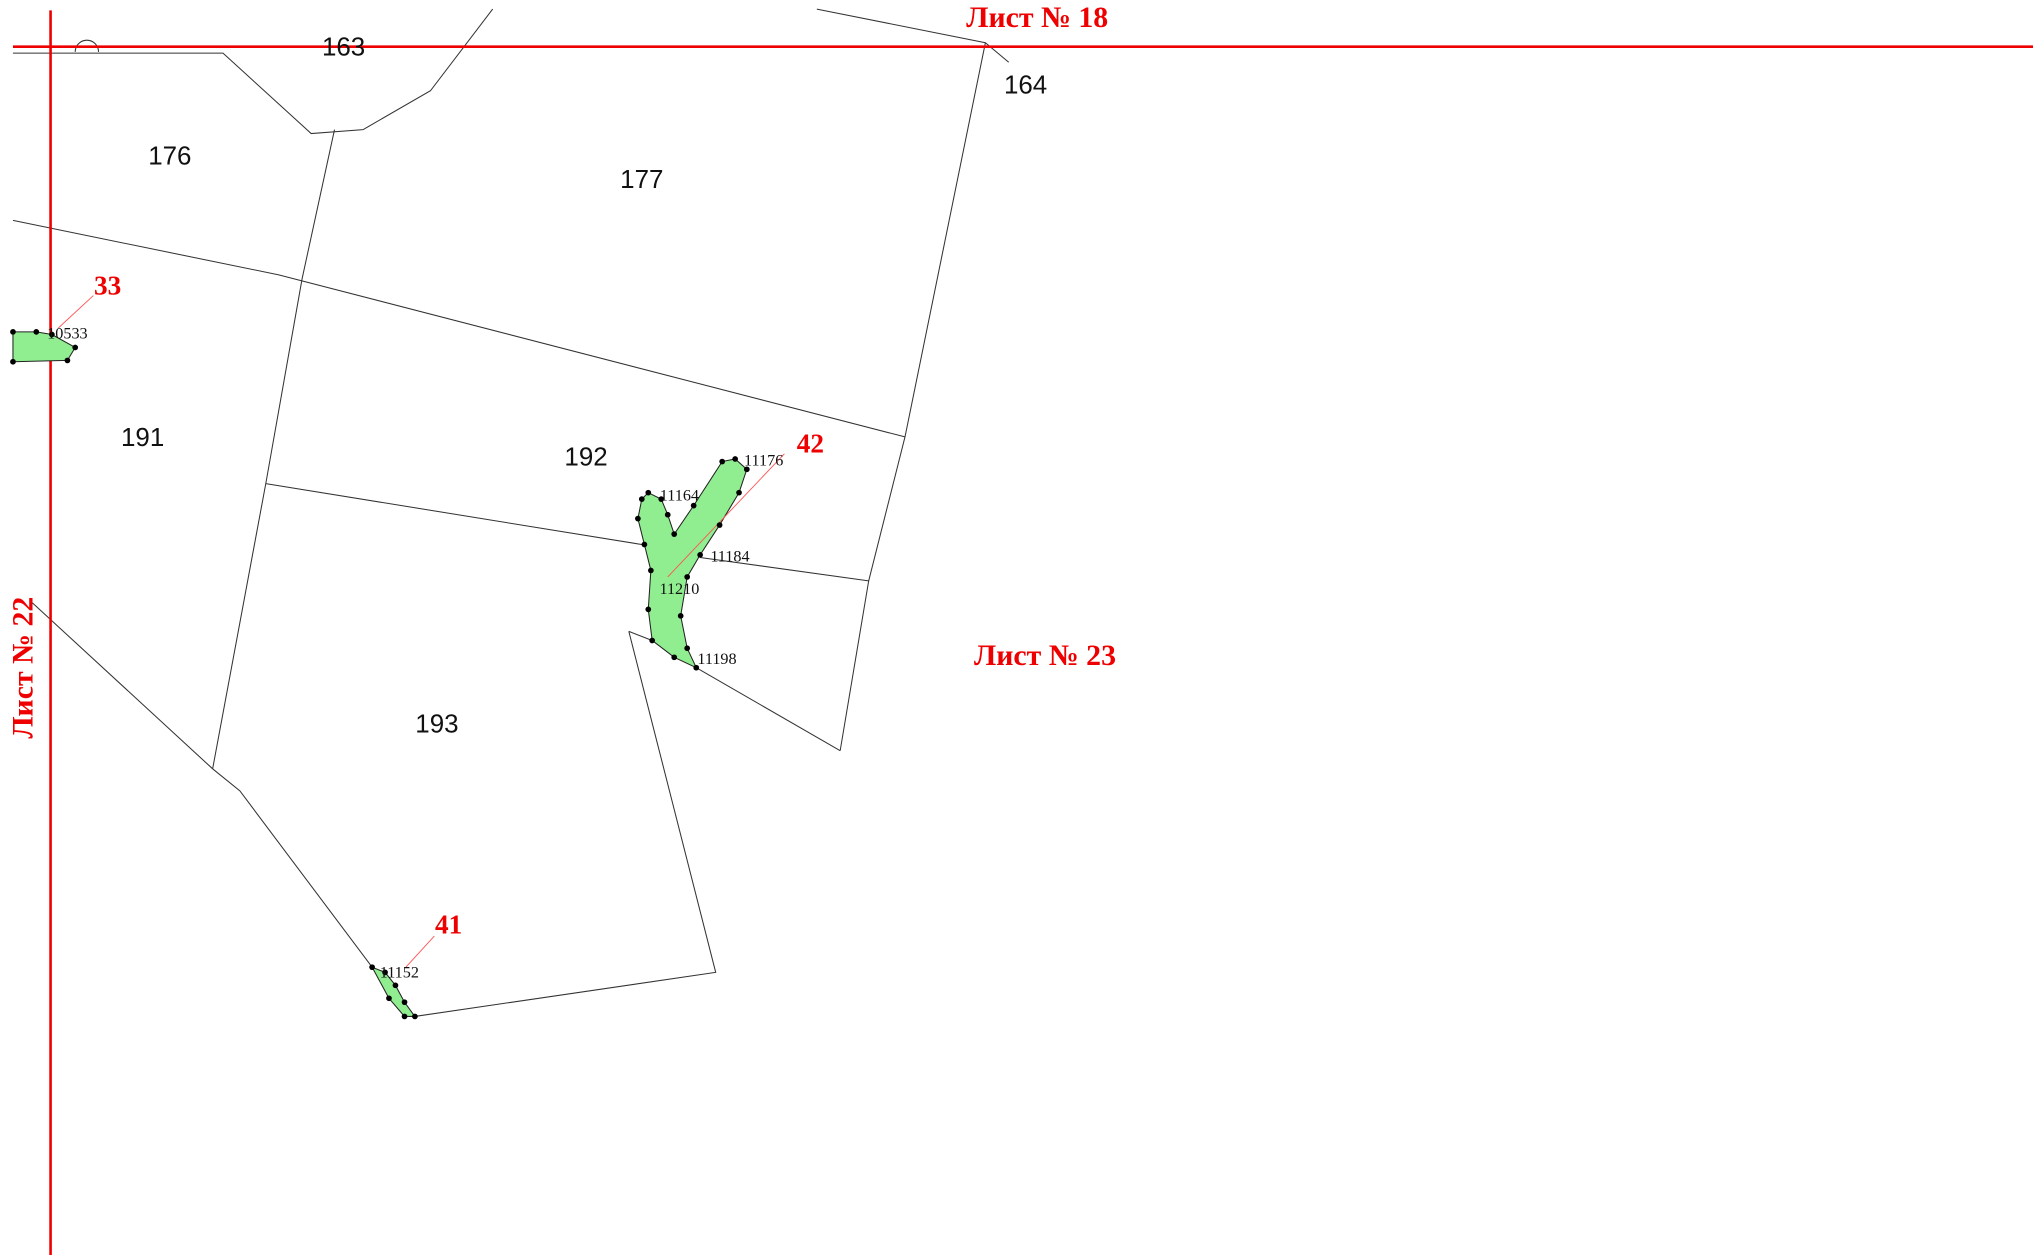 This screenshot has width=2033, height=1255. I want to click on parcel-number: 177, so click(641, 180).